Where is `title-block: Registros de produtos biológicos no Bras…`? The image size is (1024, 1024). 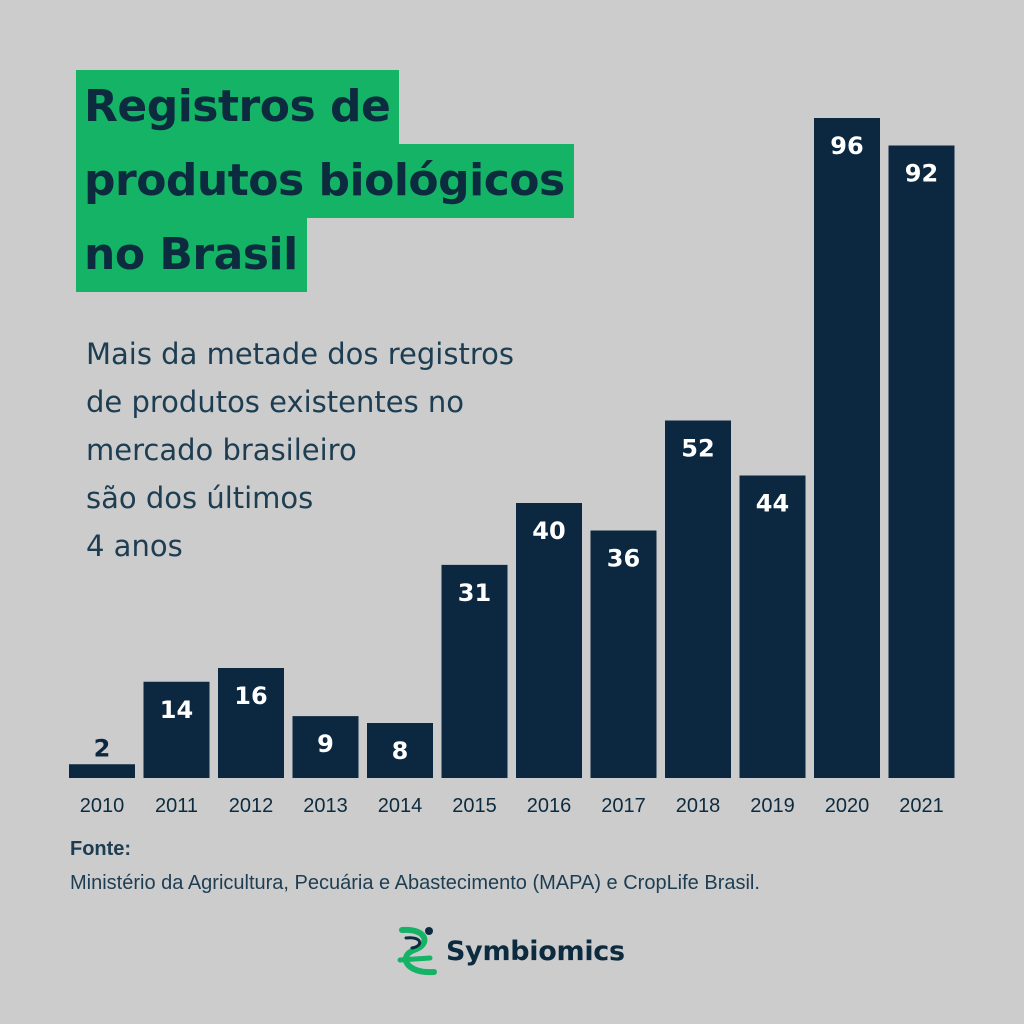
title-block: Registros de produtos biológicos no Bras… is located at coordinates (325, 181).